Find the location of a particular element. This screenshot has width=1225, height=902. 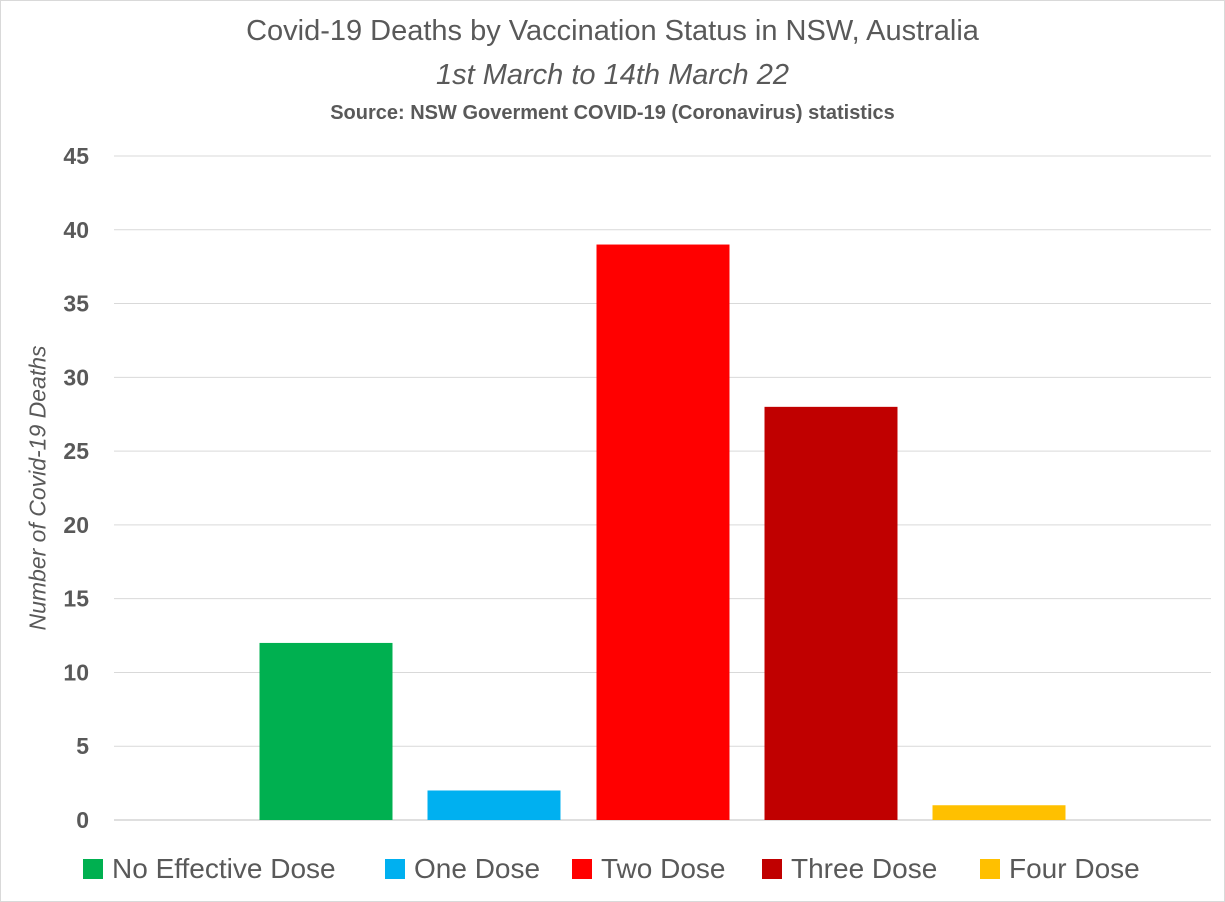

bar-three-dose is located at coordinates (831, 613).